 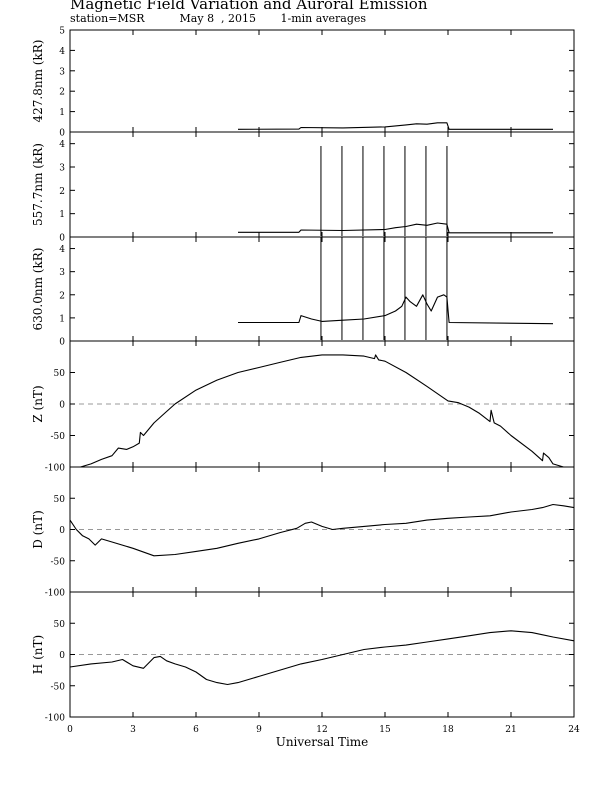 I want to click on y-axis-label: 427.8nm (kR), so click(x=38, y=81).